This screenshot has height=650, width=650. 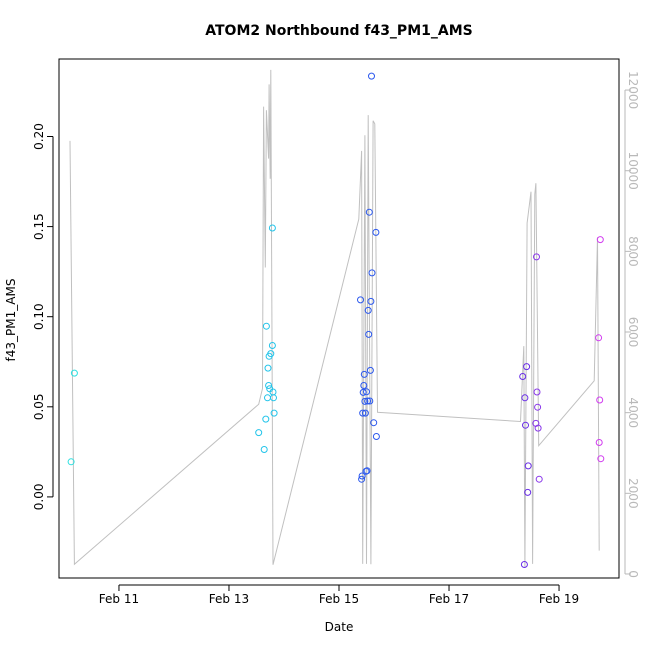 What do you see at coordinates (449, 599) in the screenshot?
I see `x-tick-label: Feb 17` at bounding box center [449, 599].